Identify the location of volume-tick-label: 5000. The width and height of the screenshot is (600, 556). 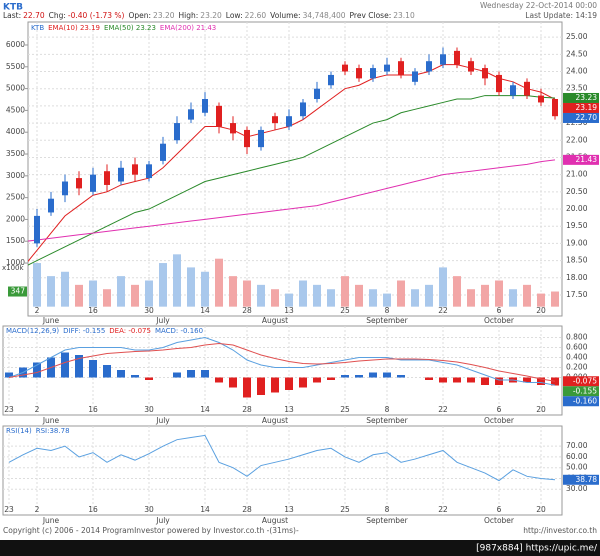
(15, 88).